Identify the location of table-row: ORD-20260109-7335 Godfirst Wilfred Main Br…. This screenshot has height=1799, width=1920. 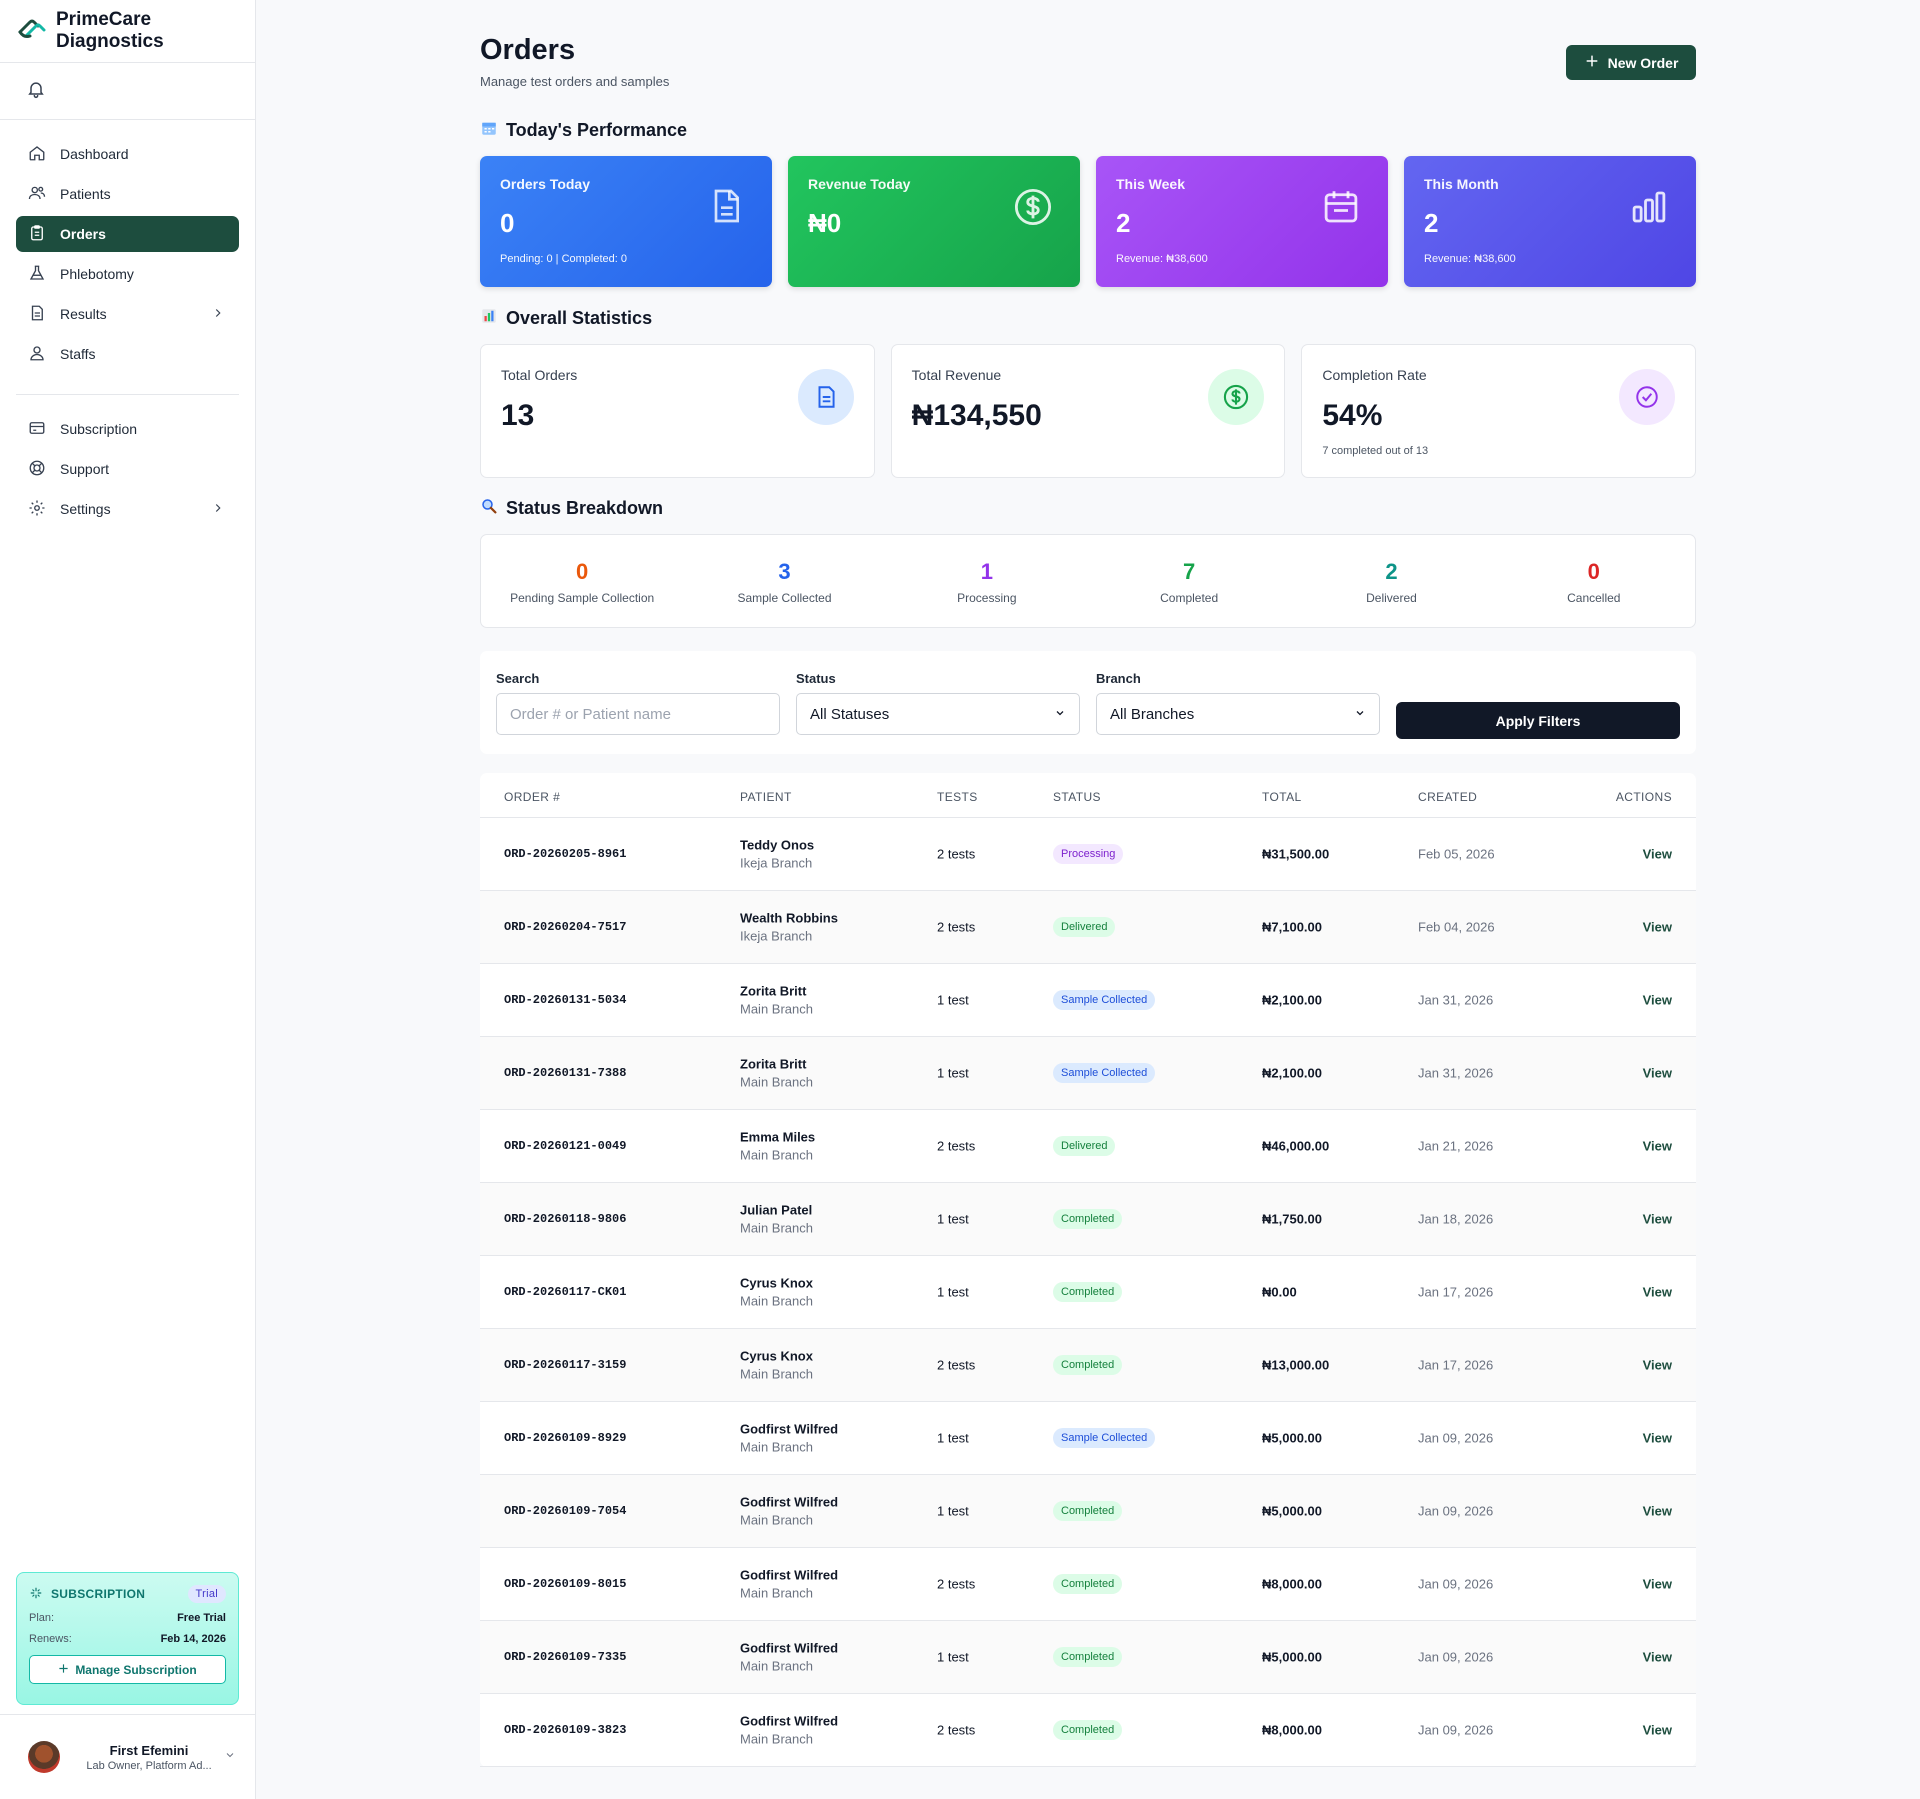
(1088, 1657).